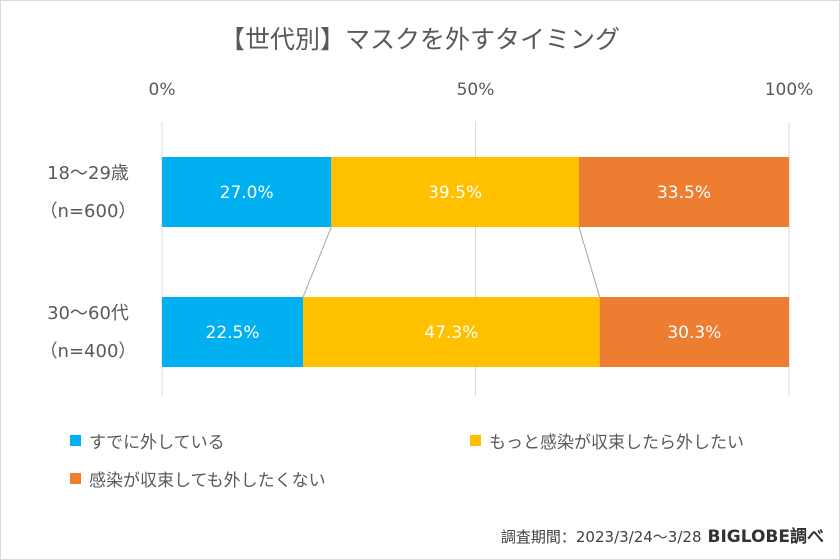  I want to click on chart-legend: すでに外している もっと感染が収束したら外したい 感染が収束しても外したくない, so click(440, 463).